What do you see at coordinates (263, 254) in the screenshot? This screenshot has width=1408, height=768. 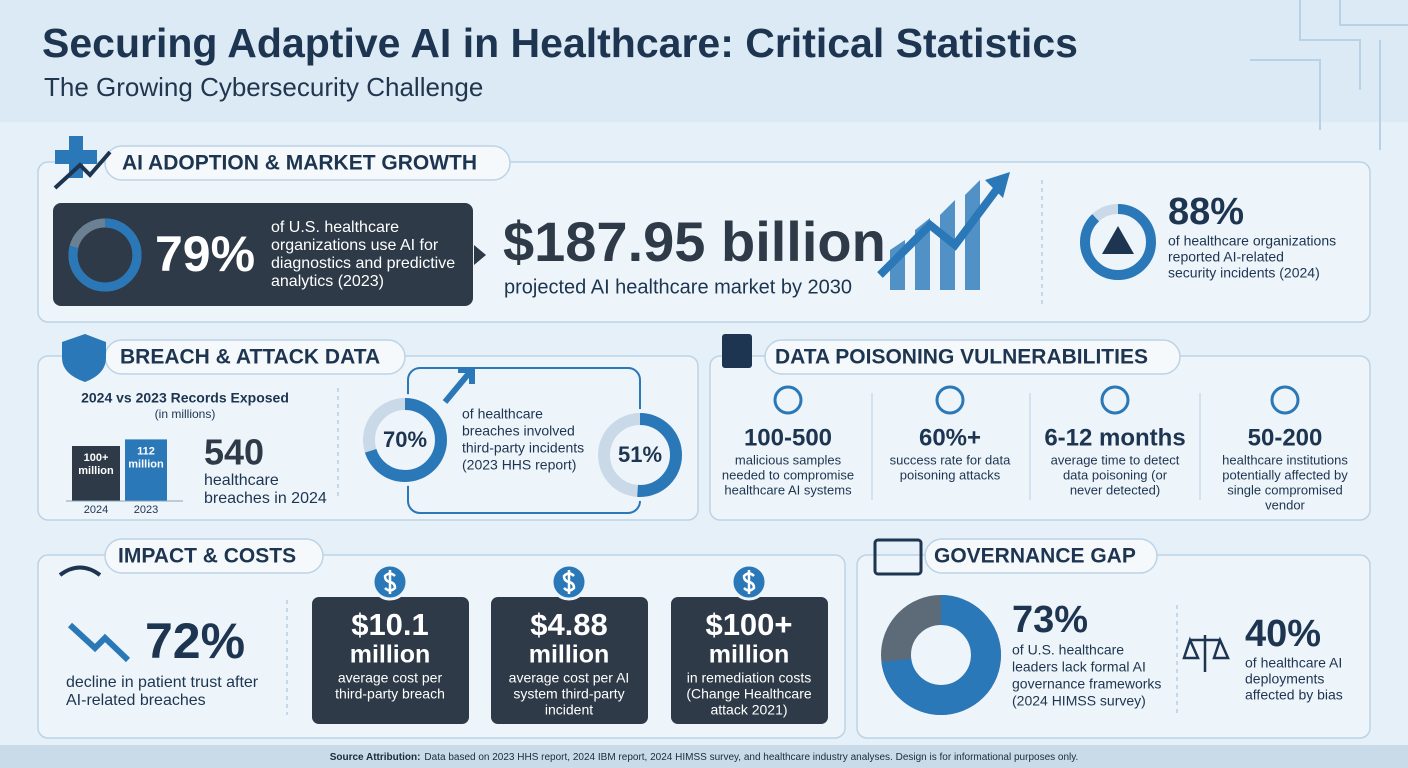 I see `usage-card` at bounding box center [263, 254].